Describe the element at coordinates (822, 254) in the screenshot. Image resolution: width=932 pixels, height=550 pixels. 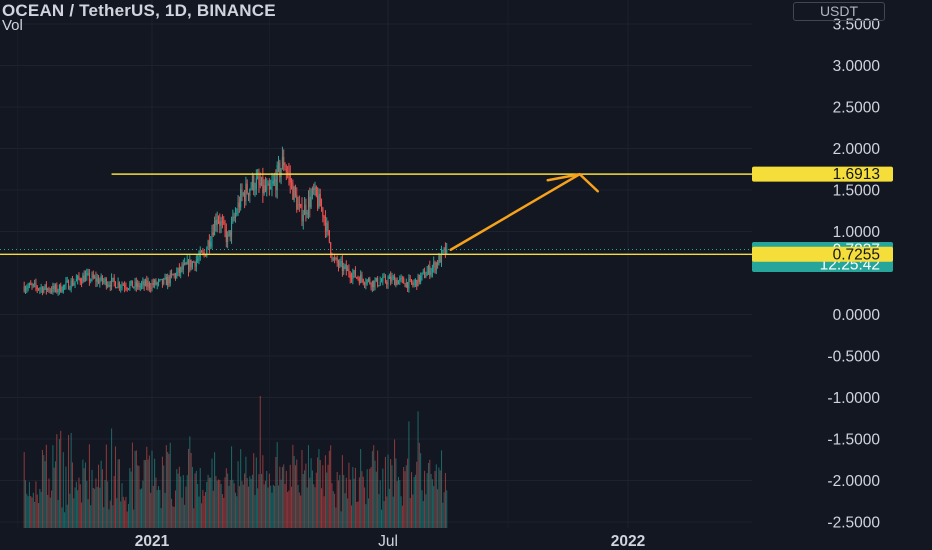
I see `support-price-label: 0.7255` at that location.